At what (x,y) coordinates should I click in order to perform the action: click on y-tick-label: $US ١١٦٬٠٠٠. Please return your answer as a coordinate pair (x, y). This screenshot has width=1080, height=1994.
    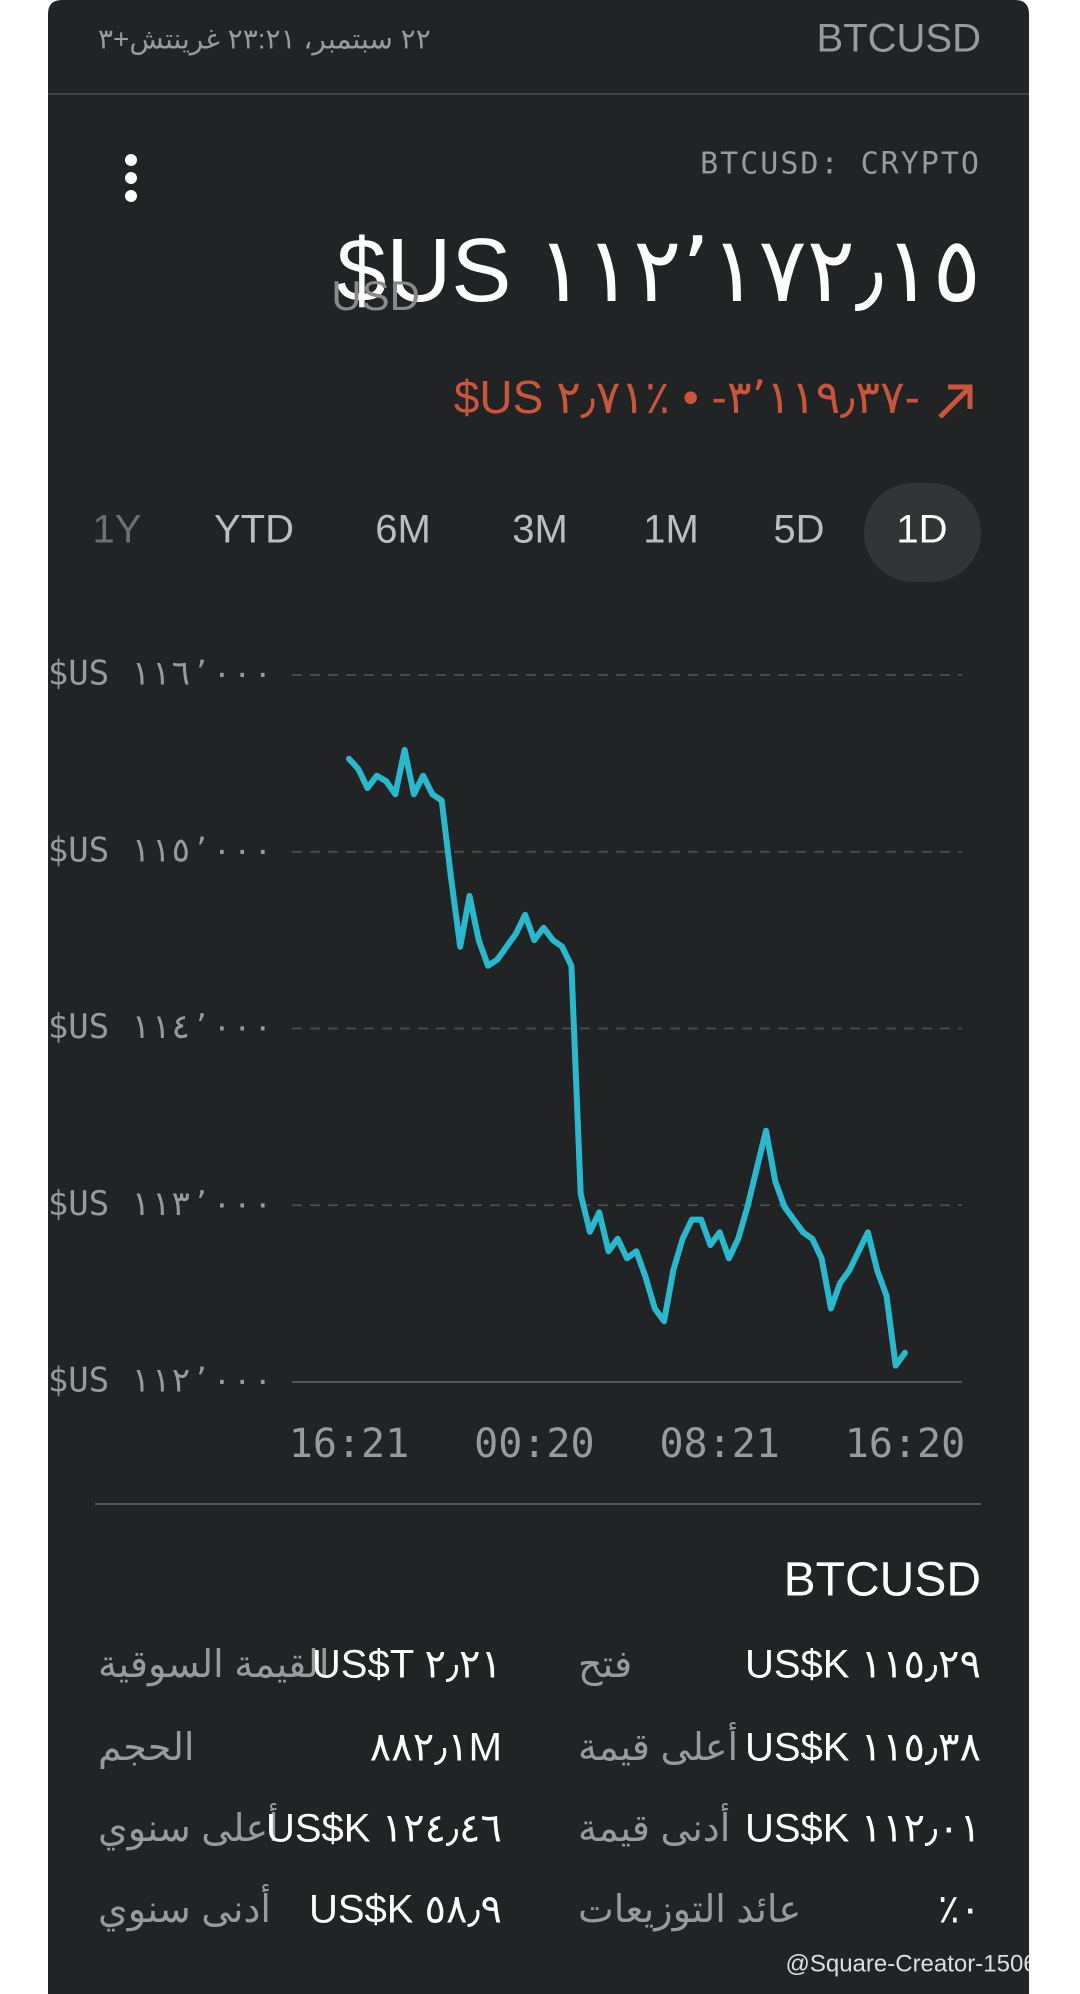
    Looking at the image, I should click on (160, 674).